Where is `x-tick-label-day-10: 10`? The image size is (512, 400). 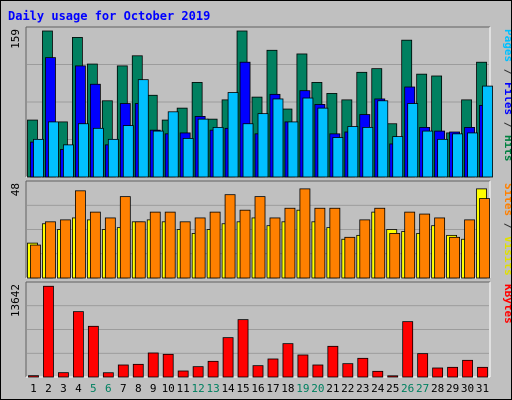
x-tick-label-day-10: 10 is located at coordinates (168, 388).